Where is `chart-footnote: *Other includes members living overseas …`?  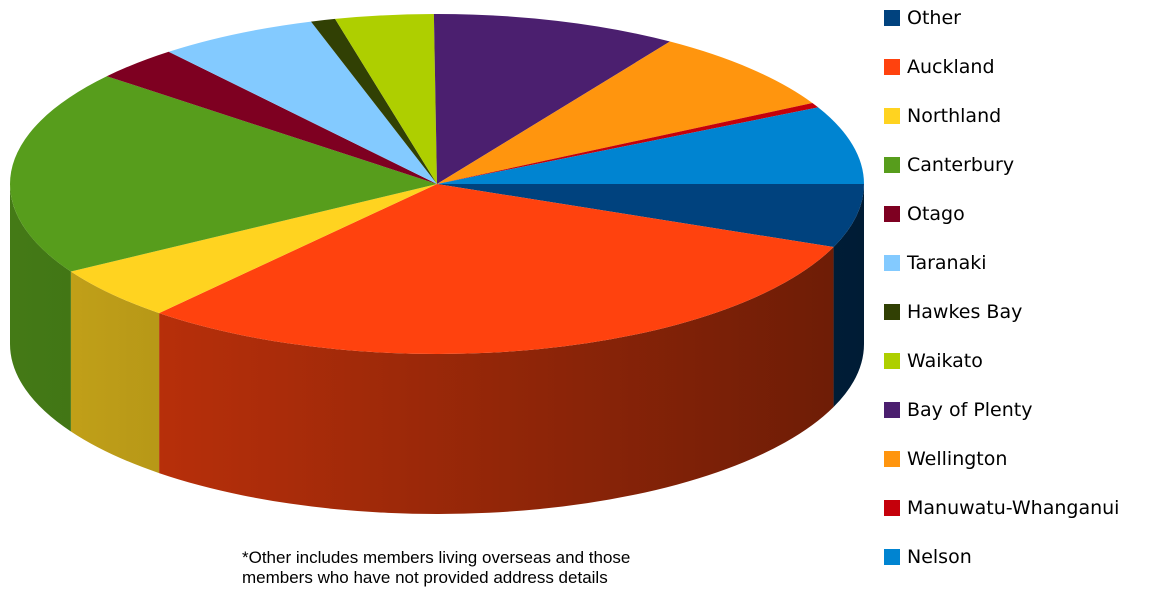
chart-footnote: *Other includes members living overseas … is located at coordinates (542, 568).